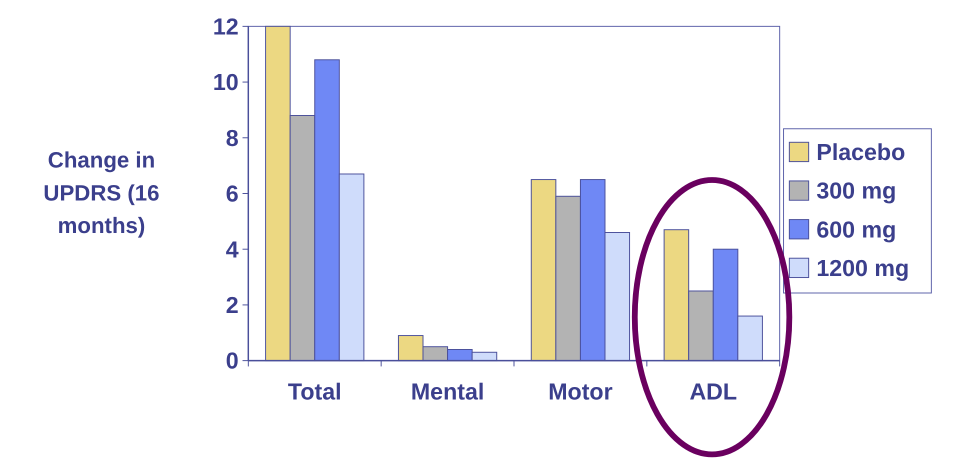  I want to click on legend-label: 300 mg, so click(856, 191).